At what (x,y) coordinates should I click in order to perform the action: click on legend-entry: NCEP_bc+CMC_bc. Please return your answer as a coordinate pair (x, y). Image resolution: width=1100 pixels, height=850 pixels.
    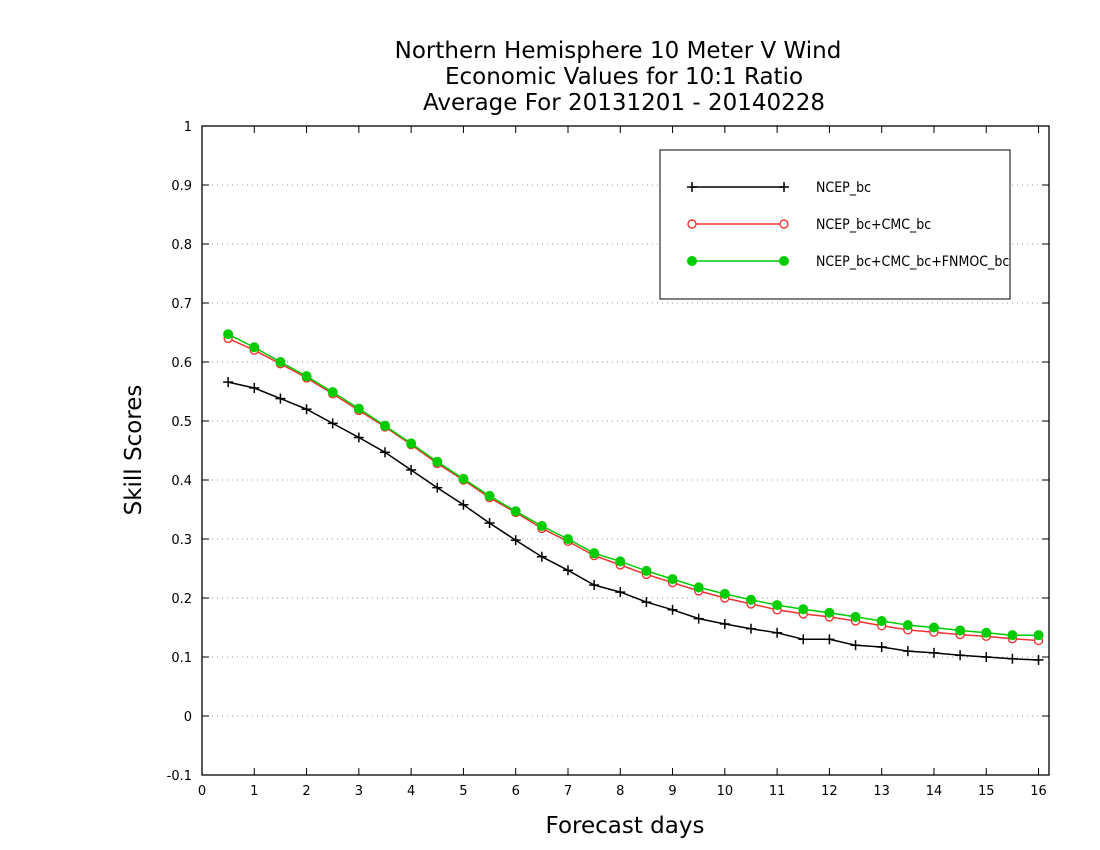
    Looking at the image, I should click on (809, 225).